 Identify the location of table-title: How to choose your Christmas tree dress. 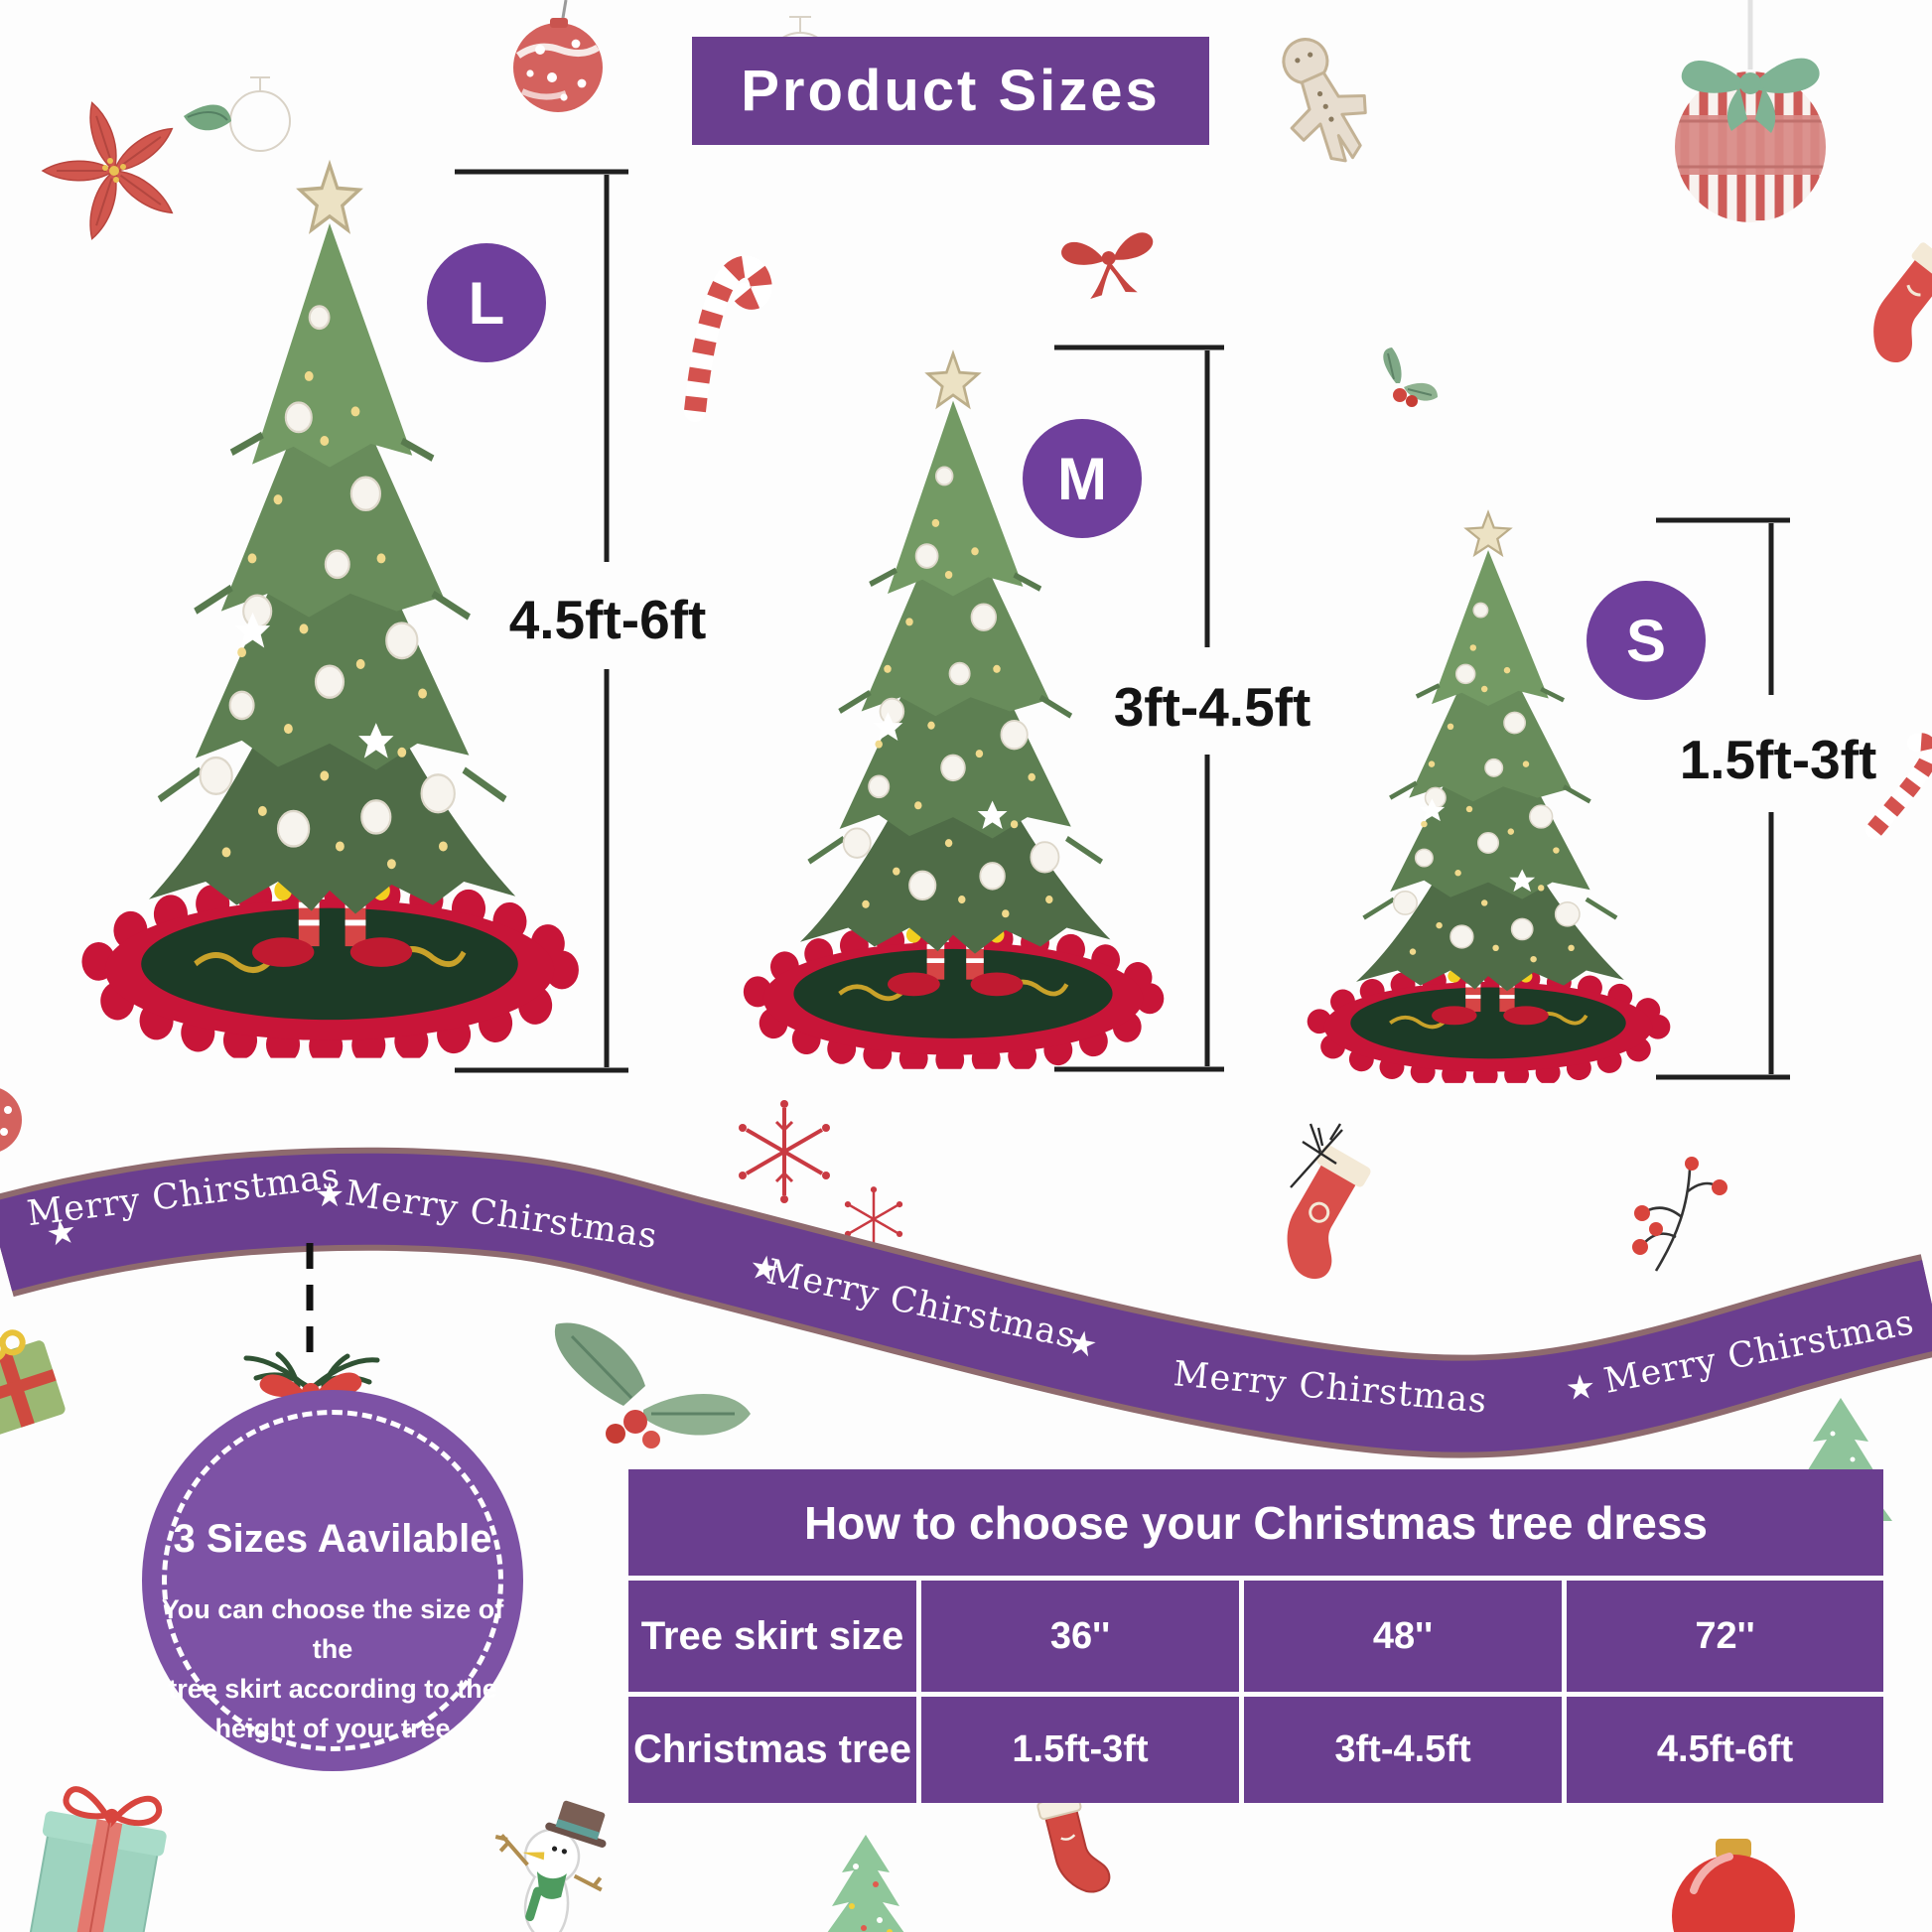
(1255, 1523).